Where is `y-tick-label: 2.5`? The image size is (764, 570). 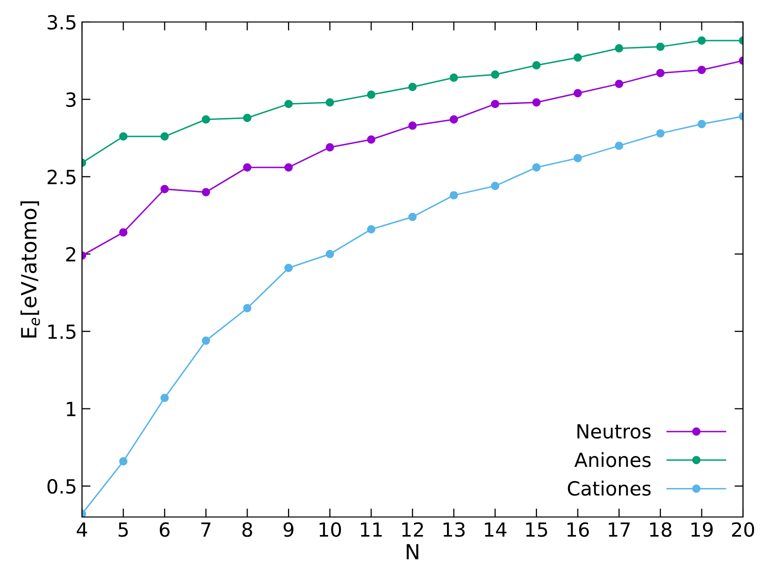
y-tick-label: 2.5 is located at coordinates (62, 177).